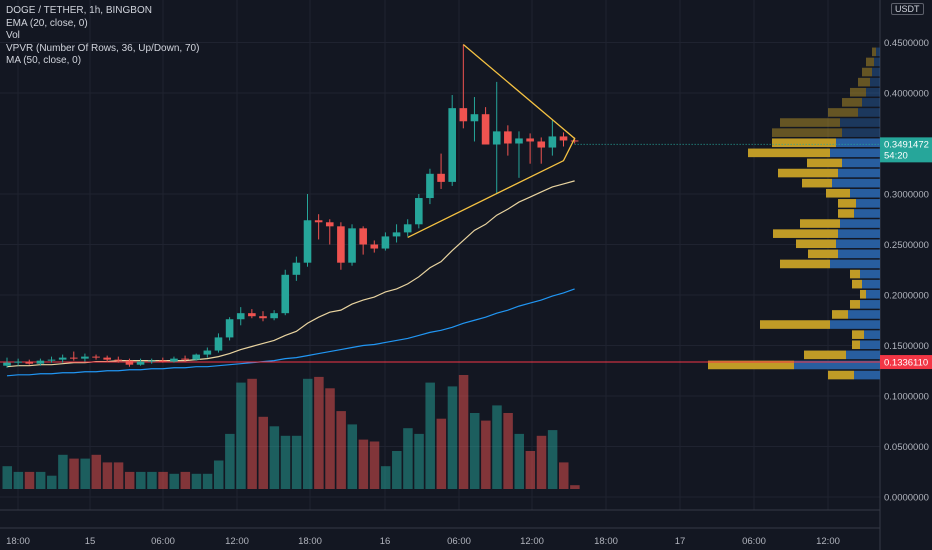  I want to click on triangle-pattern, so click(491, 141).